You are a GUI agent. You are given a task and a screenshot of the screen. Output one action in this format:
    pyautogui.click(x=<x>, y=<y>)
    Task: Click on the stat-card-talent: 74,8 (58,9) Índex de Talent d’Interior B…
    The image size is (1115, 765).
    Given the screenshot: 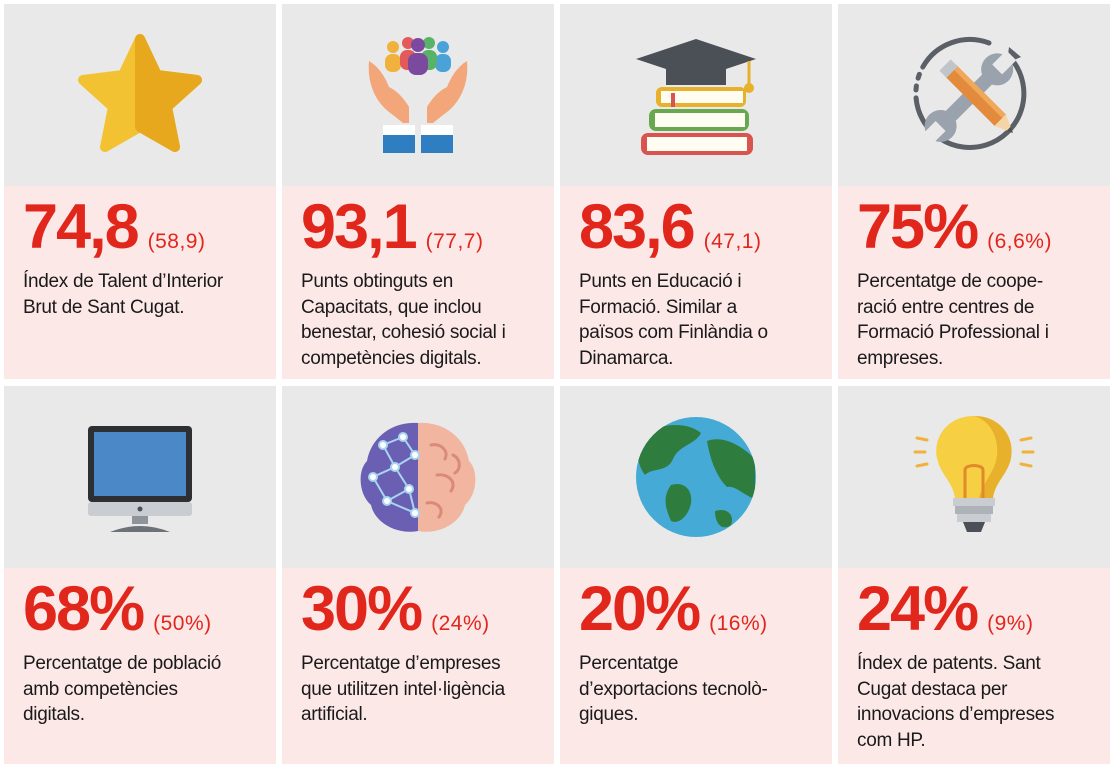 What is the action you would take?
    pyautogui.click(x=140, y=191)
    